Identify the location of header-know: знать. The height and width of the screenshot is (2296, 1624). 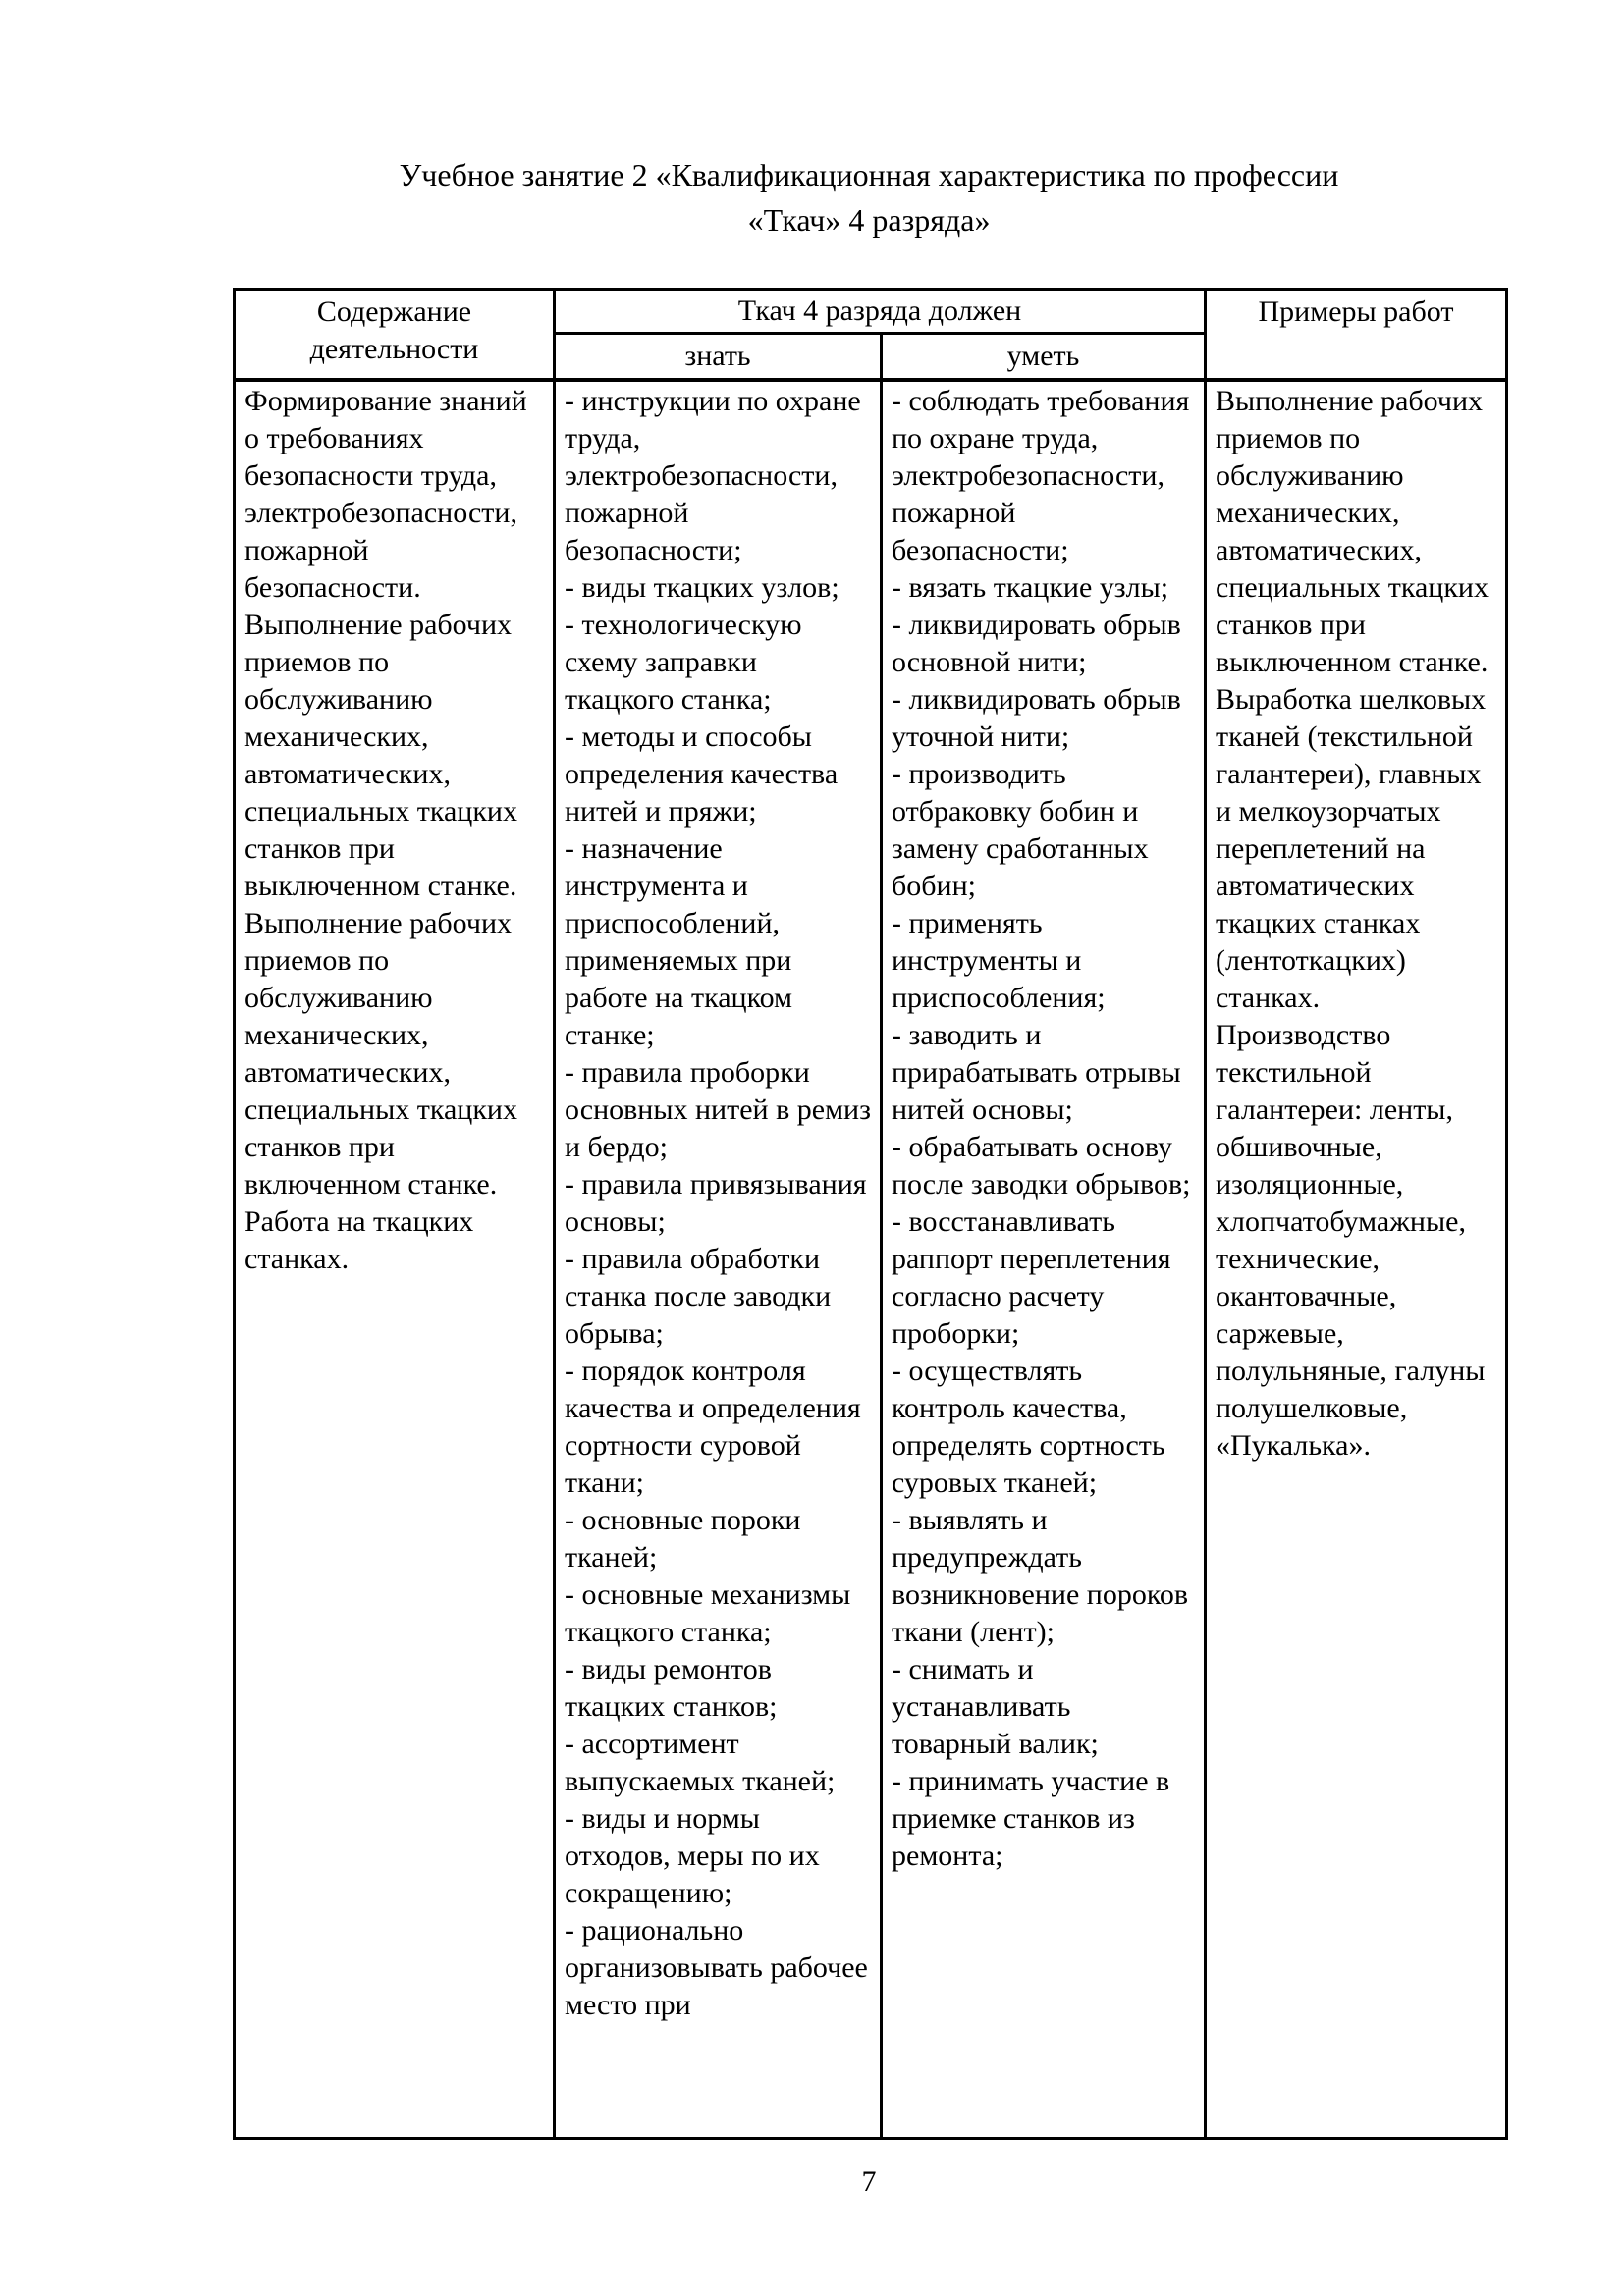
(718, 357).